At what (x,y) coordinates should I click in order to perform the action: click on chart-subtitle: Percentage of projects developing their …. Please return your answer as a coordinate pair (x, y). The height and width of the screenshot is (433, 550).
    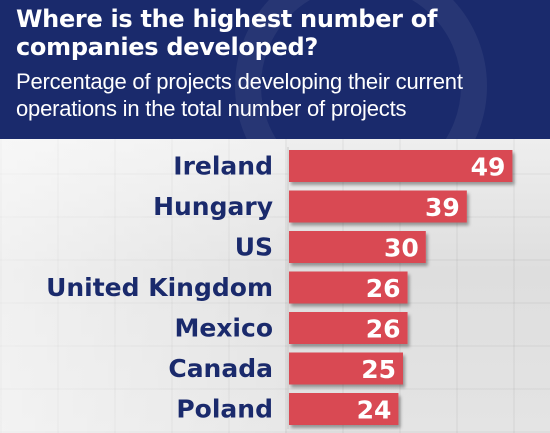
    Looking at the image, I should click on (239, 95).